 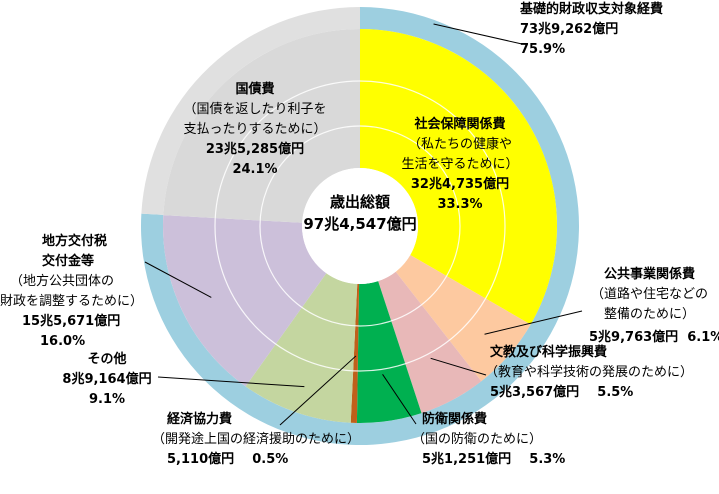 I want to click on label-debt-name: 国債費, so click(x=255, y=89).